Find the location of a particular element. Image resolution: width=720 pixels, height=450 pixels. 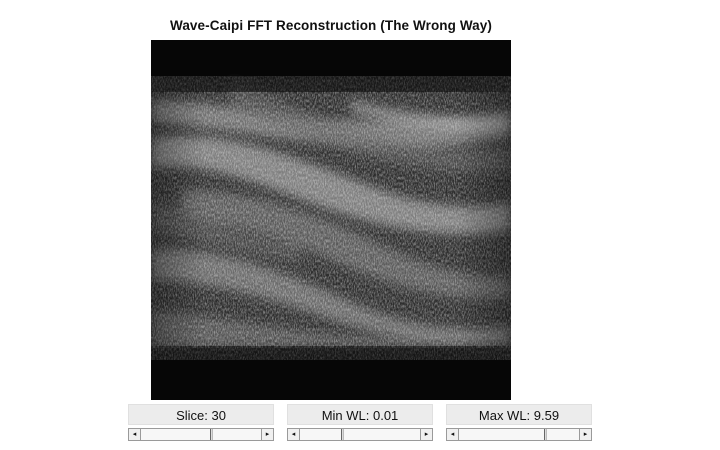

slice-label: Slice: 30 is located at coordinates (201, 414).